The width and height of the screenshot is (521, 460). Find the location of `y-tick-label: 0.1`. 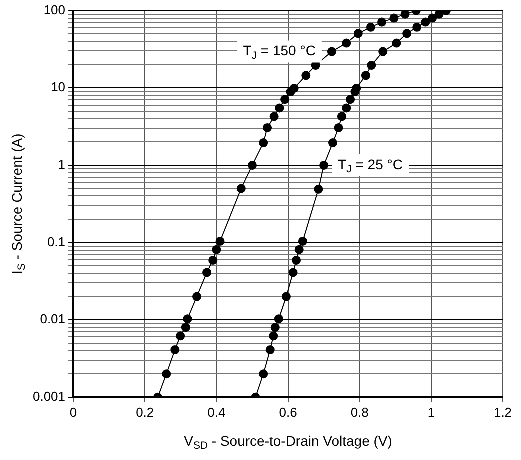

y-tick-label: 0.1 is located at coordinates (56, 242).